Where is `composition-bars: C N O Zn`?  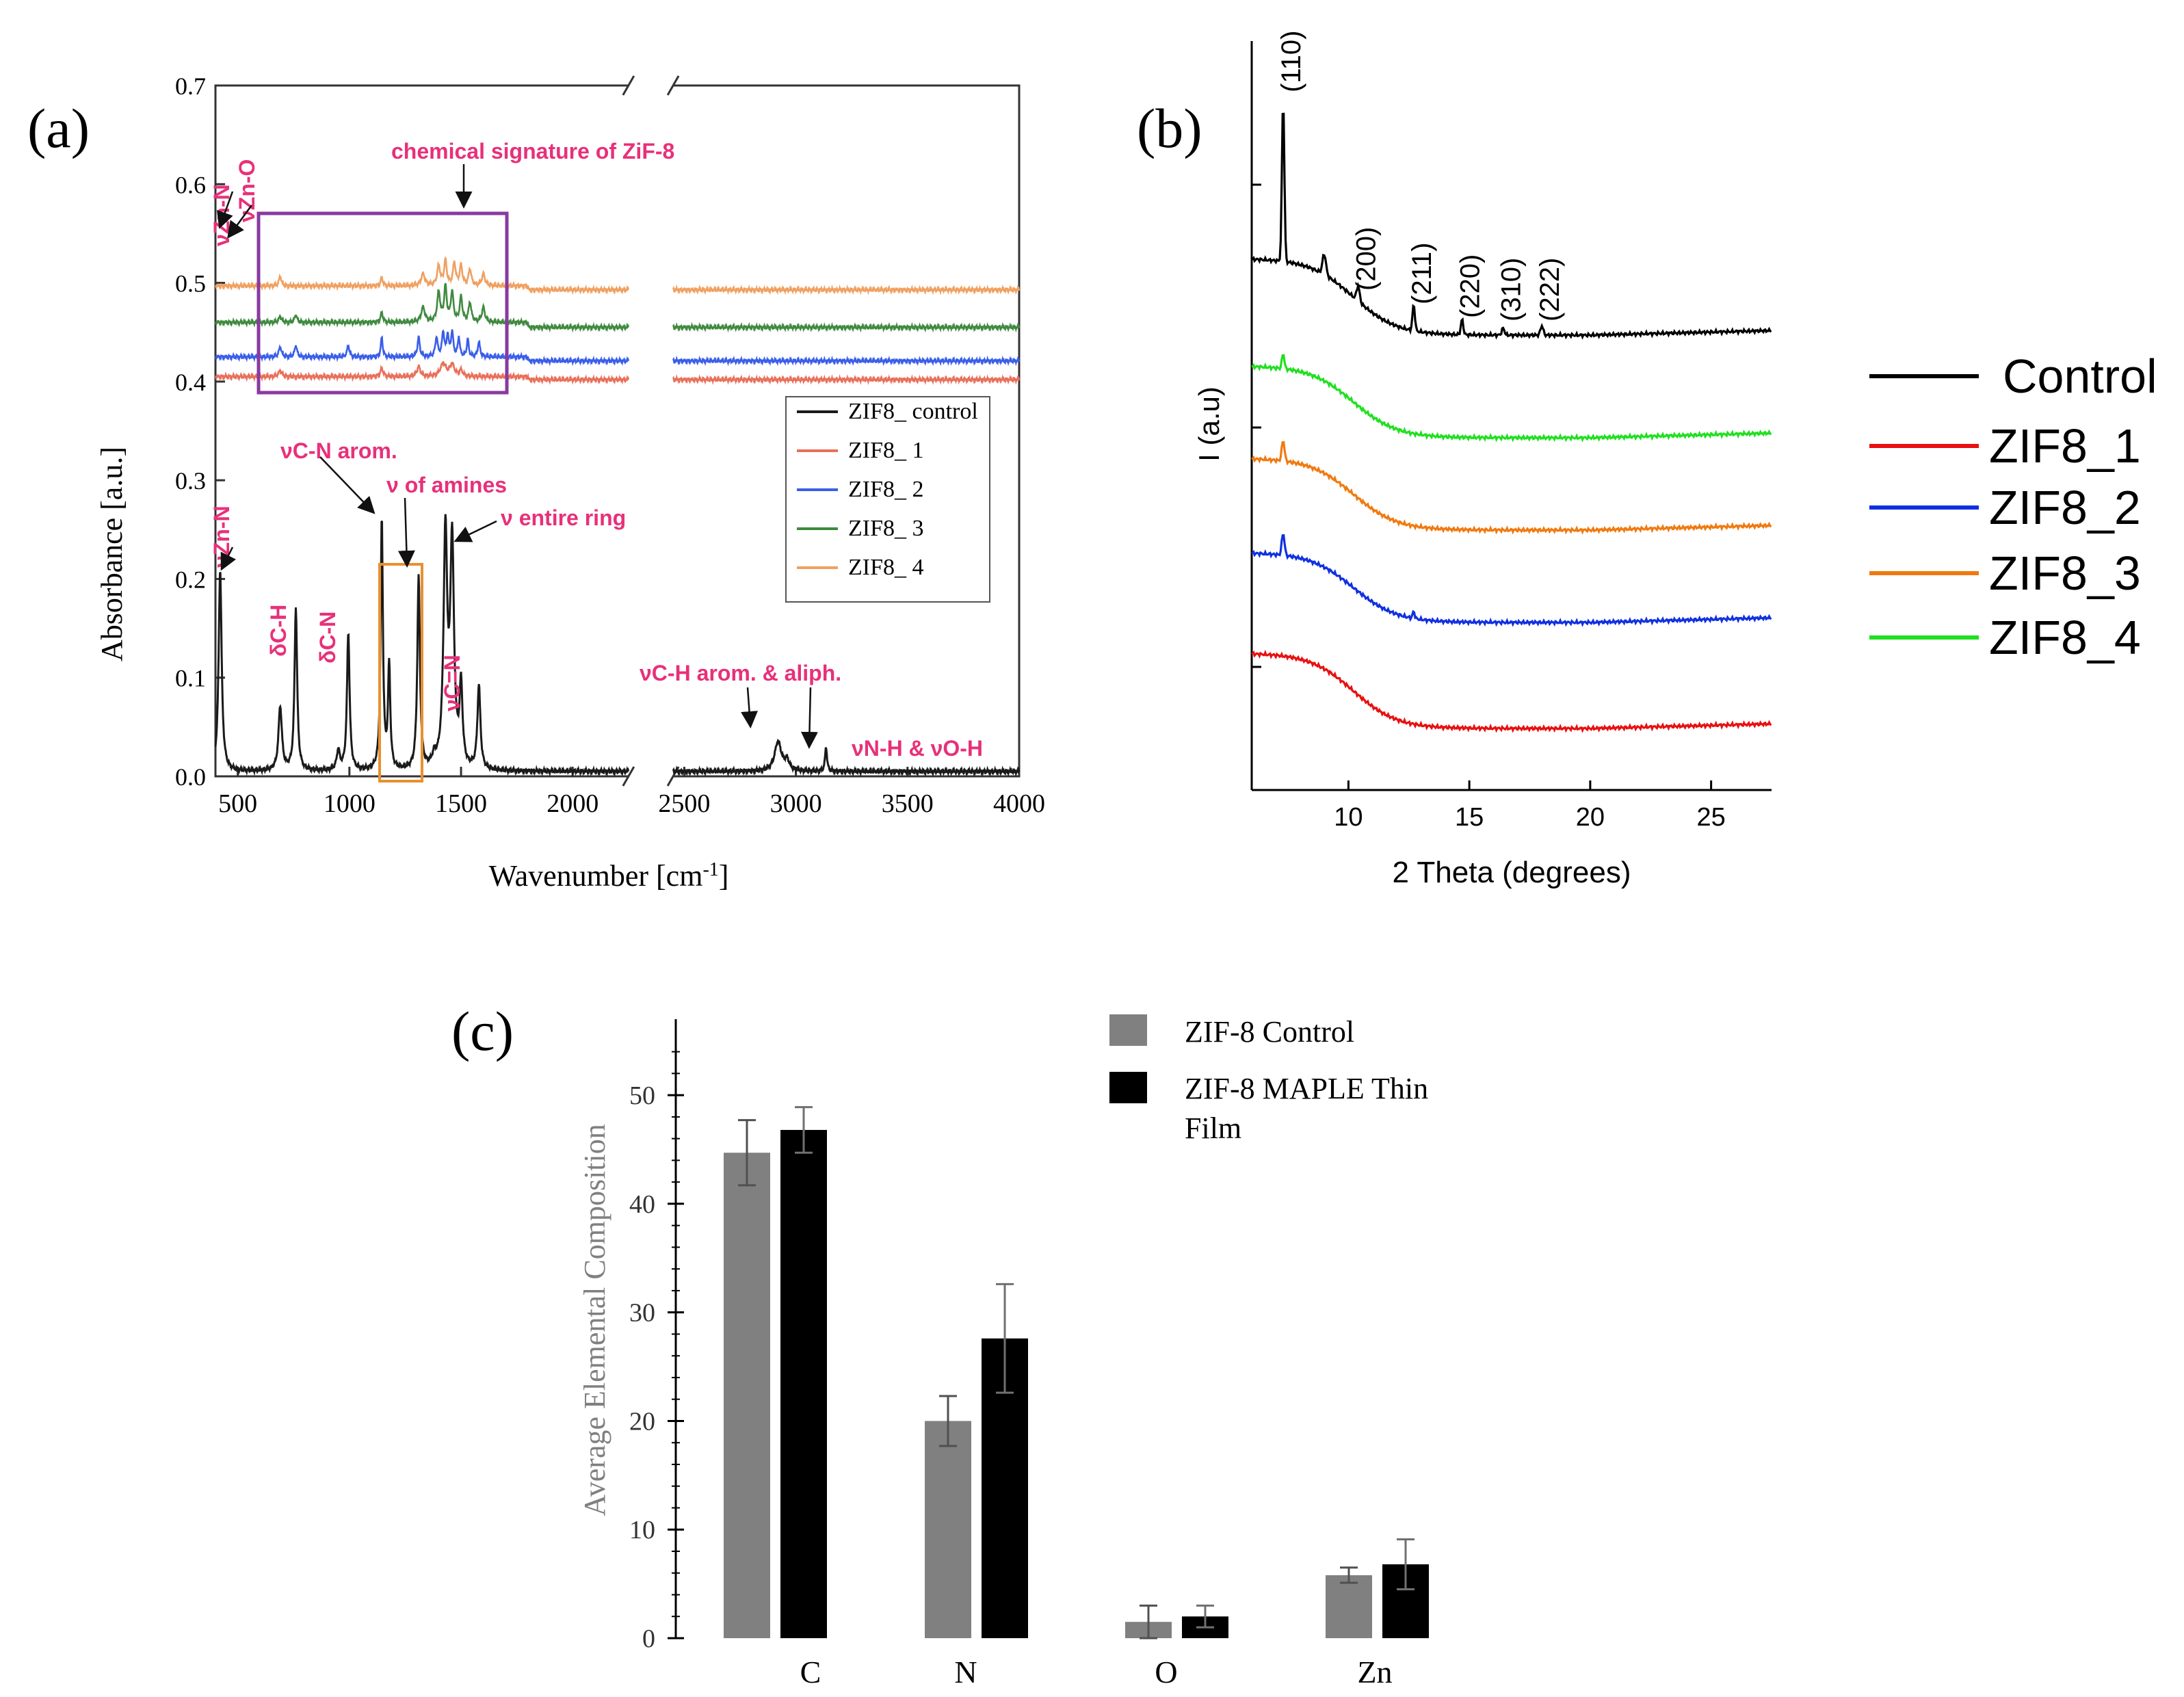
composition-bars: C N O Zn is located at coordinates (1076, 1397).